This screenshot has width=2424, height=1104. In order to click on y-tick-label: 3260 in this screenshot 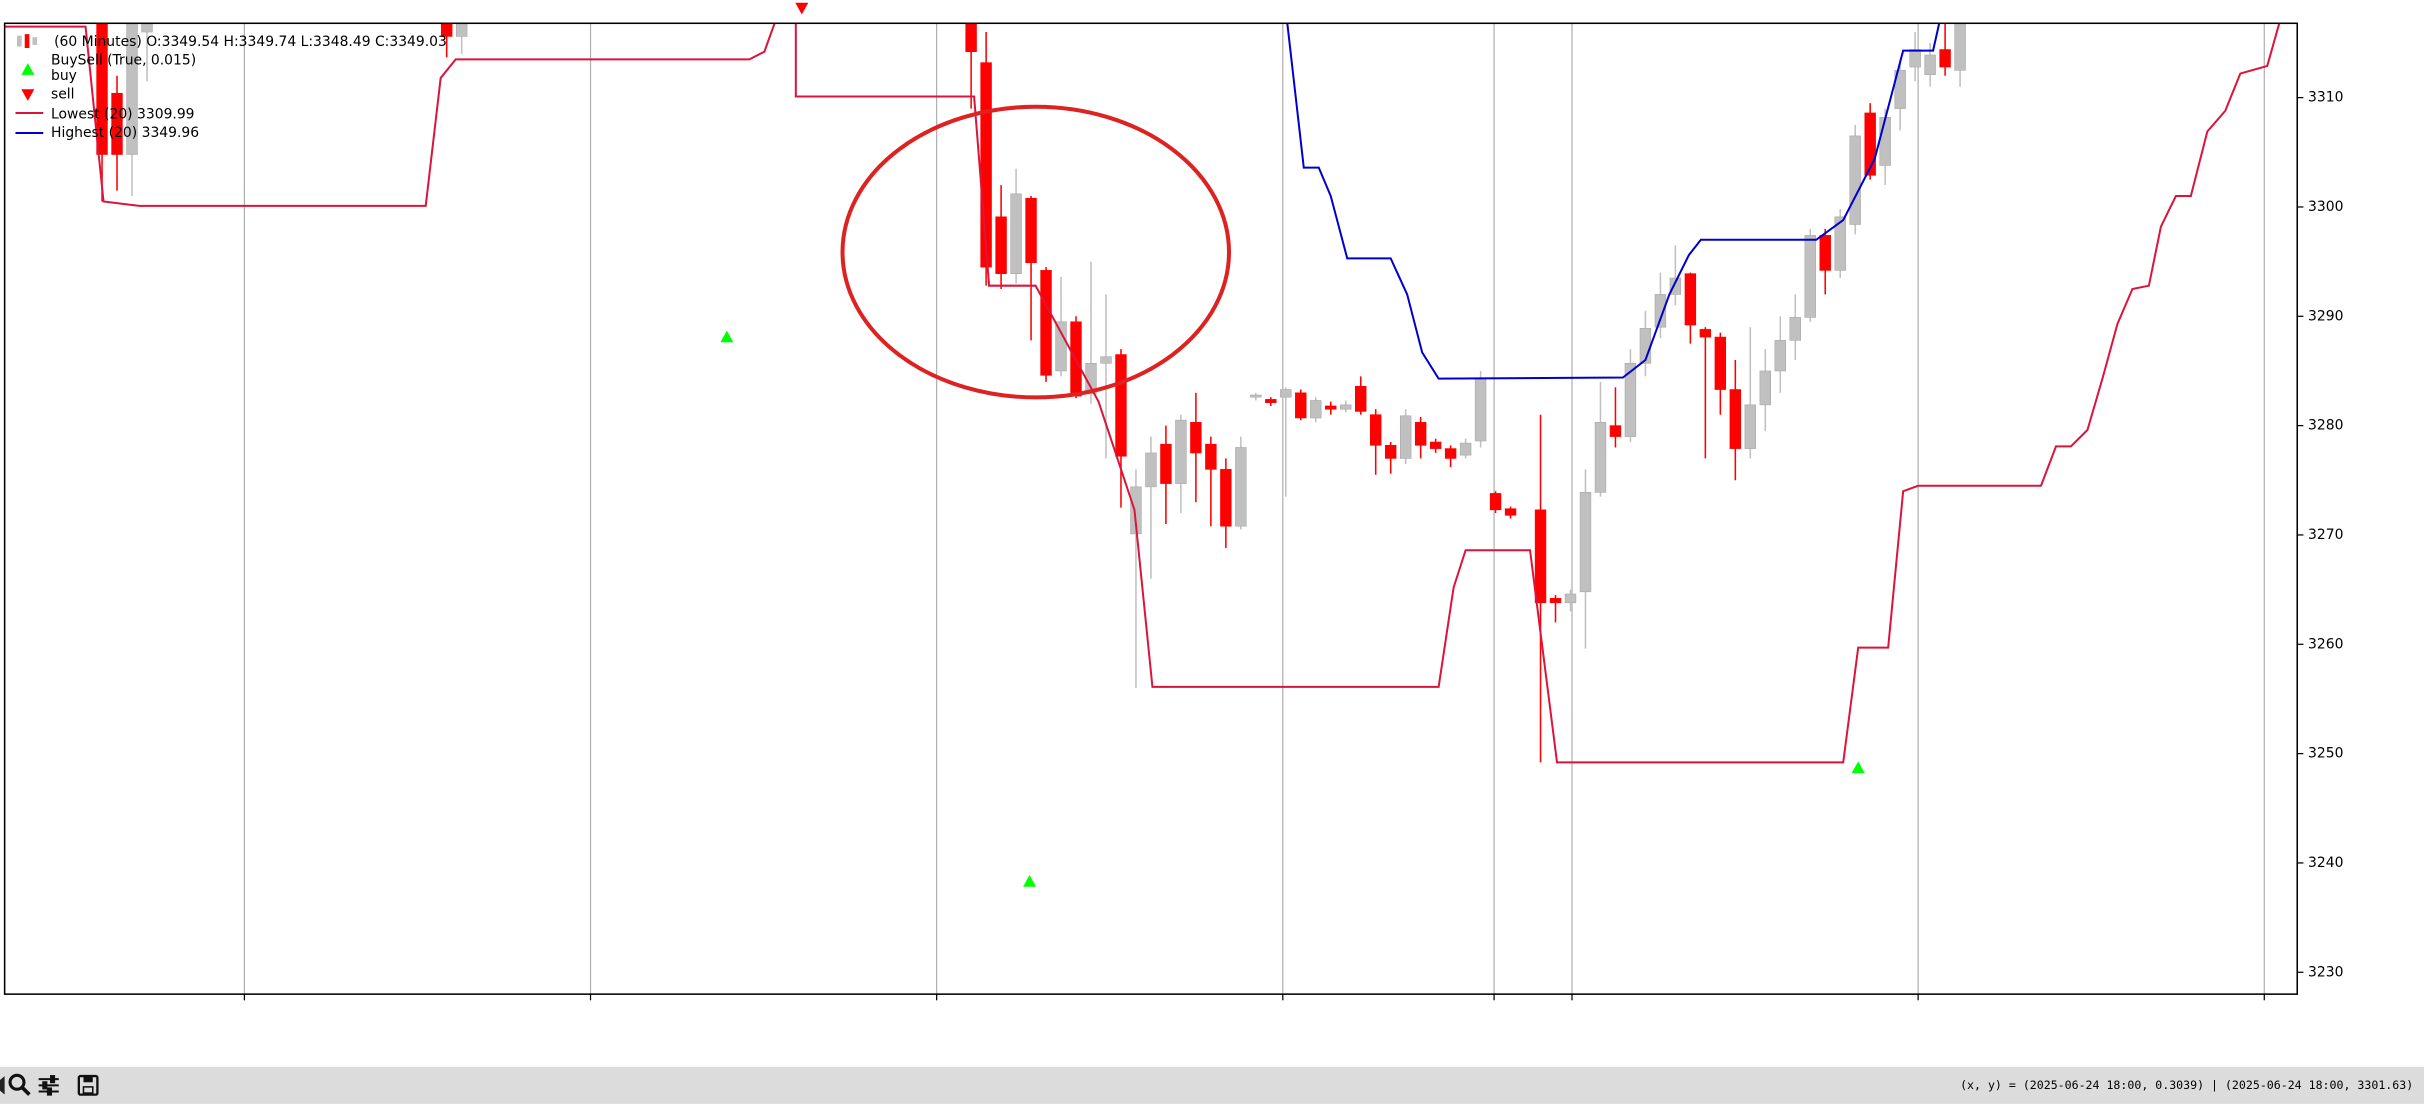, I will do `click(2325, 644)`.